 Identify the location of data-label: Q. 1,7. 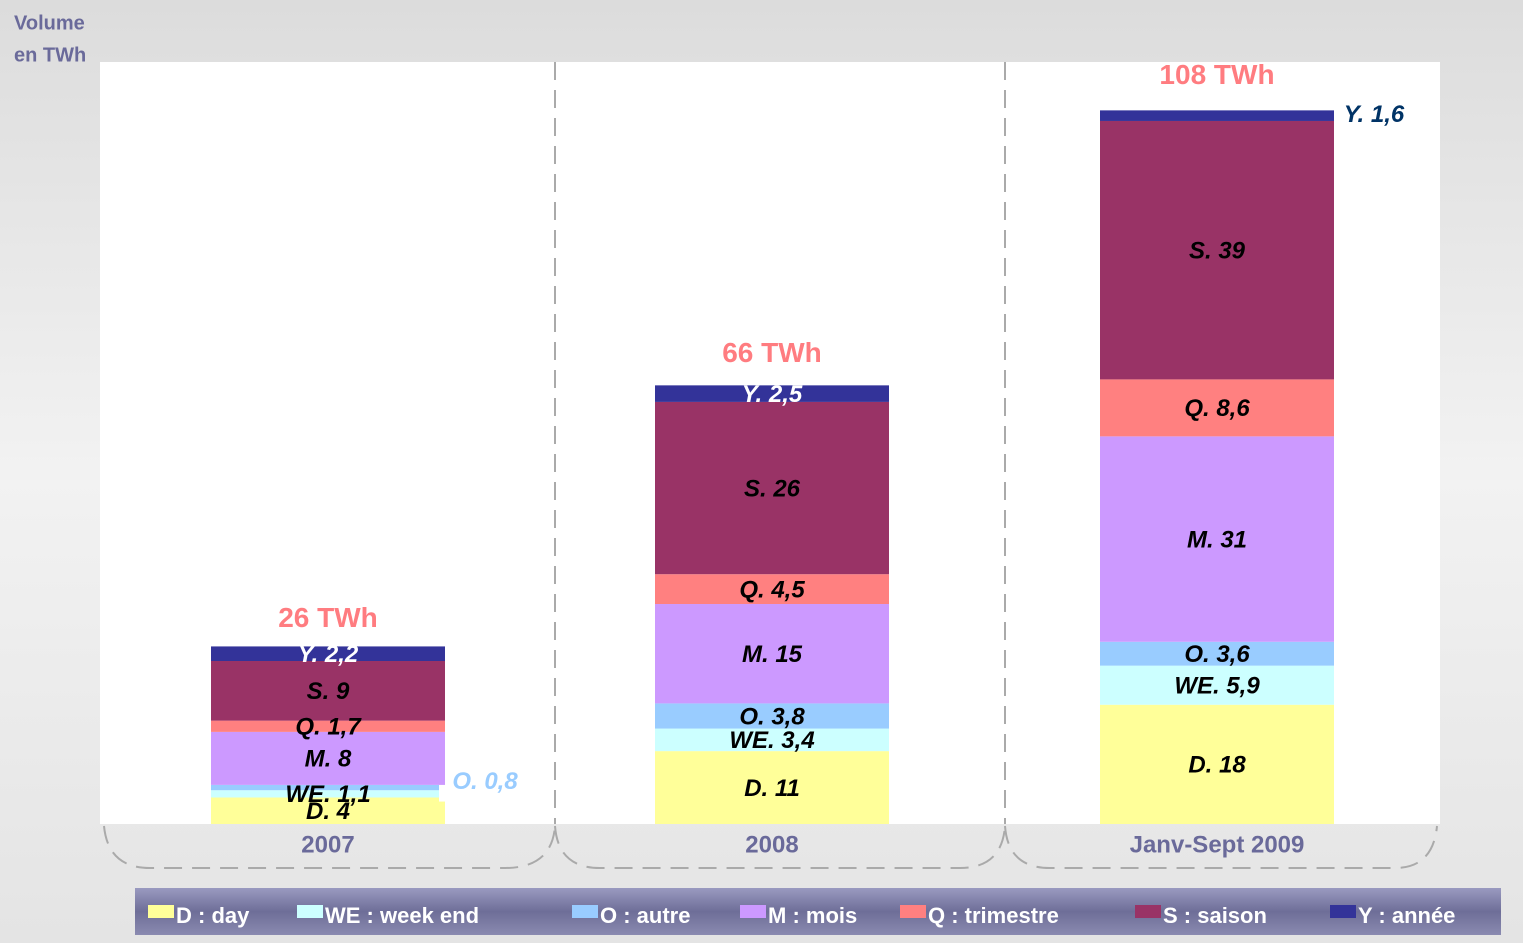
(328, 727).